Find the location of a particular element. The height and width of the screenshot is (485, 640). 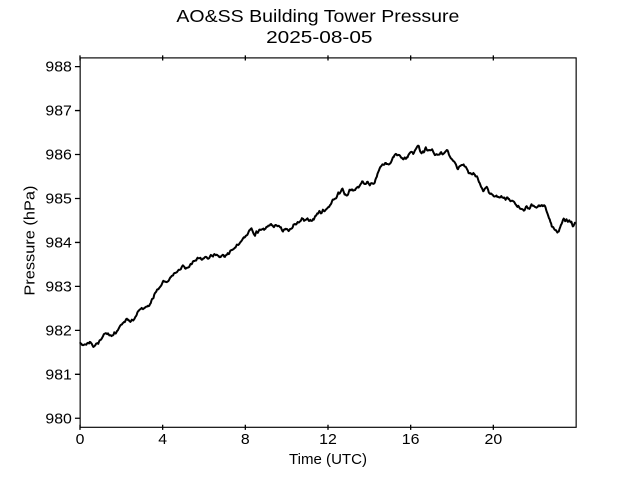

svg-text: 980 is located at coordinates (58, 419).